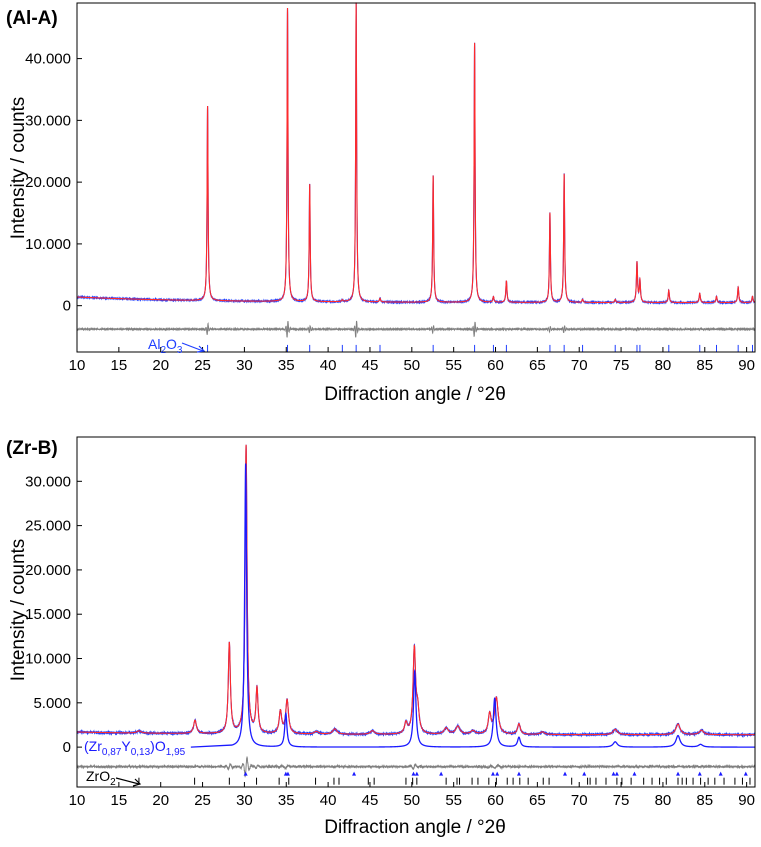 The height and width of the screenshot is (847, 761). Describe the element at coordinates (48, 614) in the screenshot. I see `y-tick-label: 15.000` at that location.